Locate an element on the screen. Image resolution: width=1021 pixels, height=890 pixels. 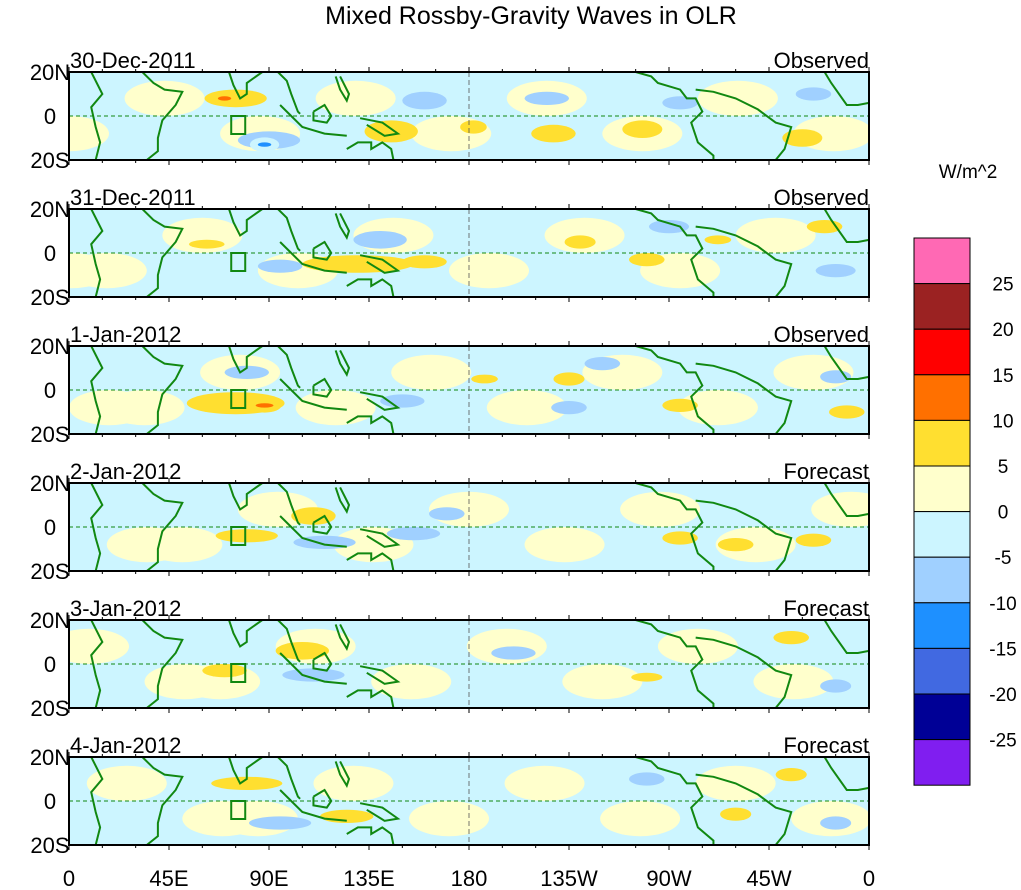
lon-label: 45E is located at coordinates (168, 878).